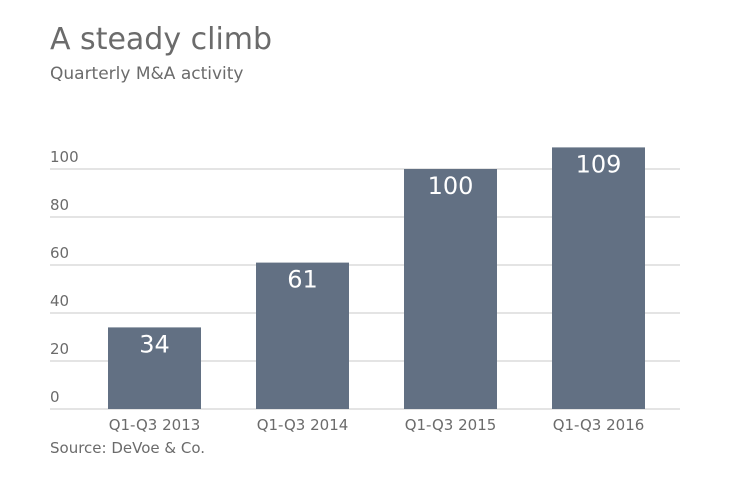 The image size is (740, 482). What do you see at coordinates (59, 253) in the screenshot?
I see `y-tick-label: 60` at bounding box center [59, 253].